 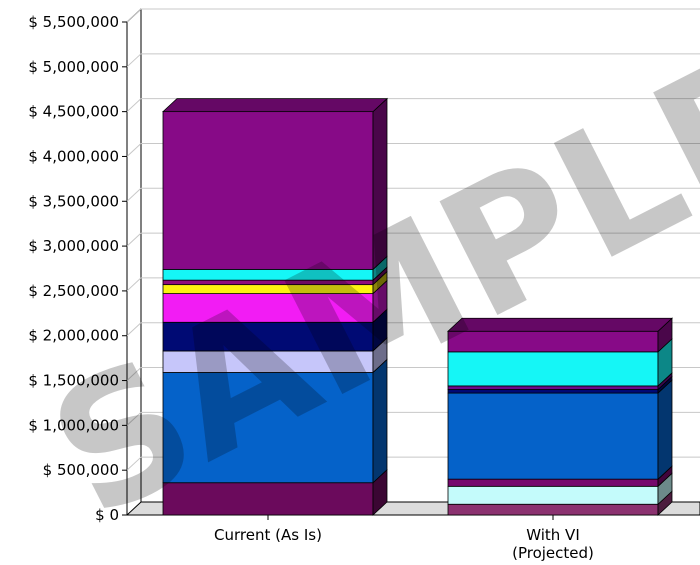 What do you see at coordinates (73, 381) in the screenshot?
I see `y-tick-label: $ 1,500,000` at bounding box center [73, 381].